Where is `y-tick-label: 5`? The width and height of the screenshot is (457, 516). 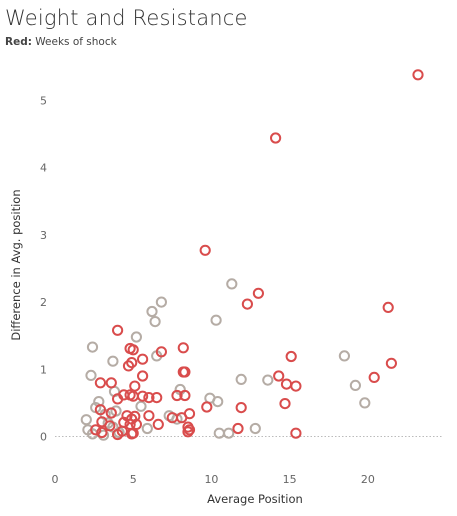
y-tick-label: 5 is located at coordinates (43, 100).